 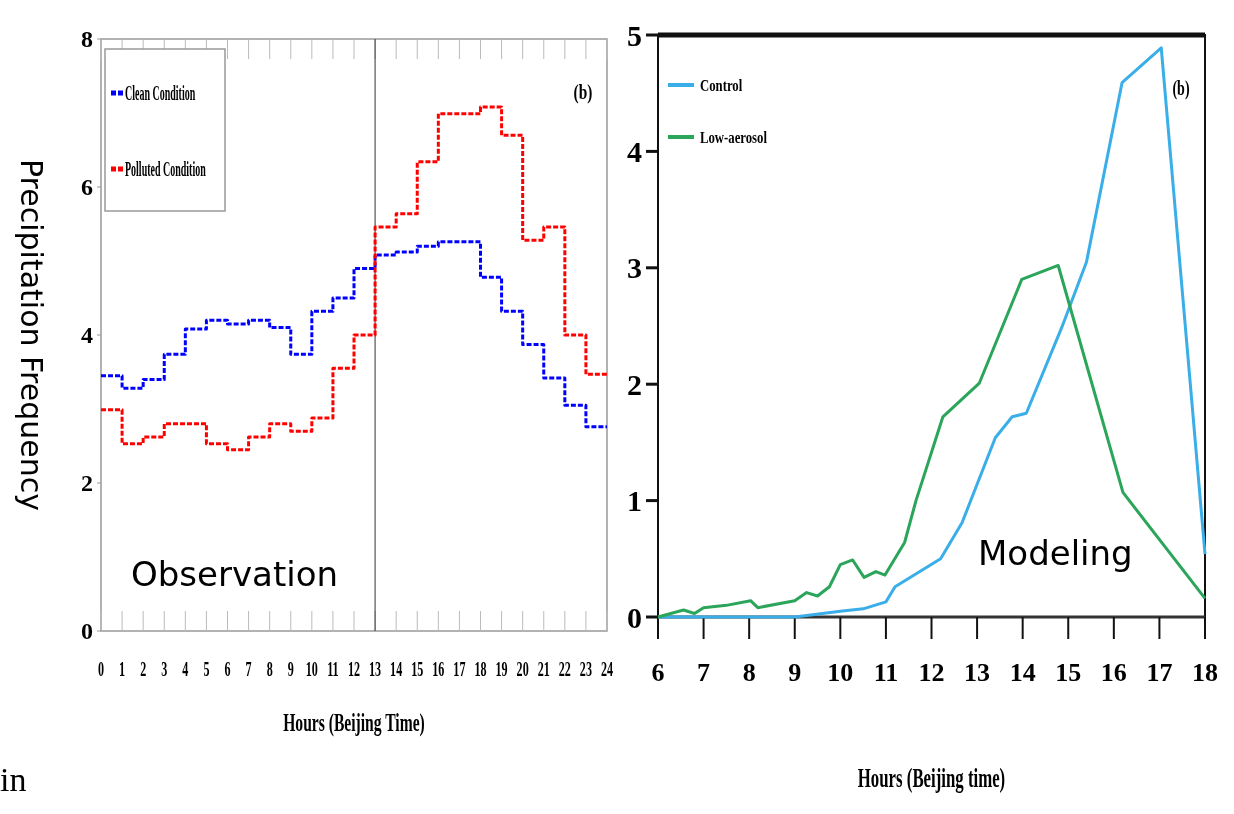 What do you see at coordinates (354, 722) in the screenshot?
I see `x-axis-title: Hours (Beijing Time)` at bounding box center [354, 722].